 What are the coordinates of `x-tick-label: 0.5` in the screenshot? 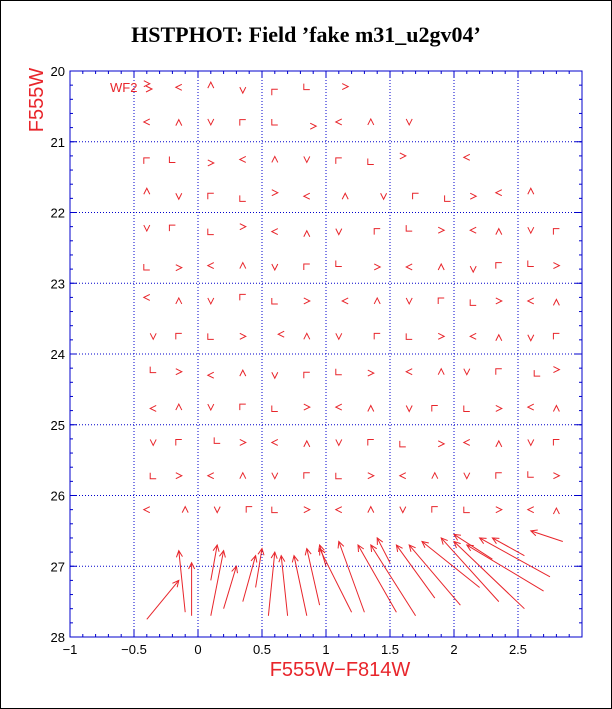 It's located at (262, 649).